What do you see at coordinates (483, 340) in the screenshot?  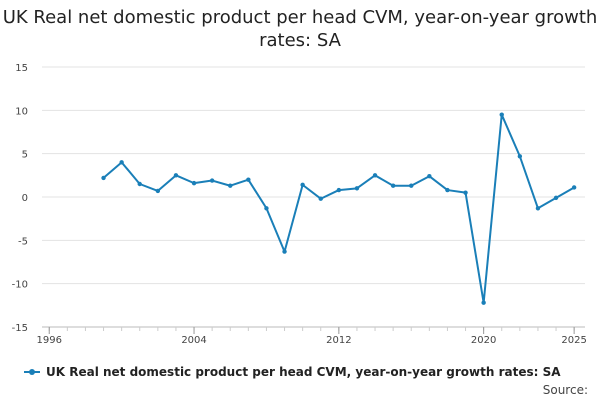 I see `x-tick-label: 2020` at bounding box center [483, 340].